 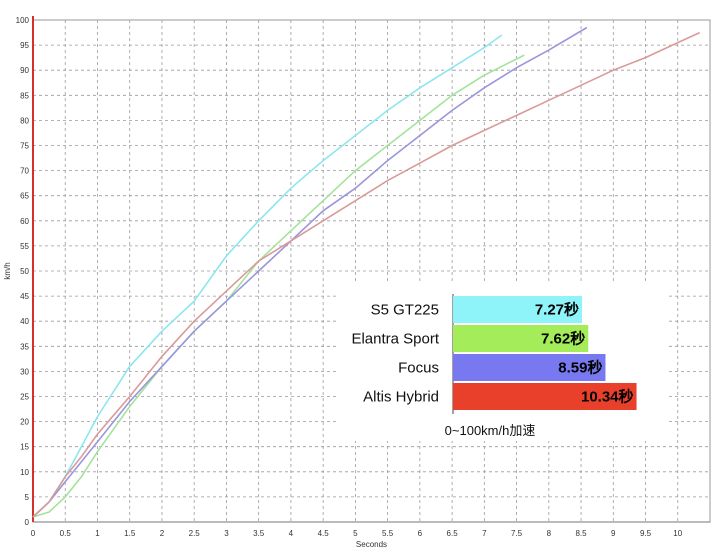 What do you see at coordinates (24, 45) in the screenshot?
I see `y-tick-label: 95` at bounding box center [24, 45].